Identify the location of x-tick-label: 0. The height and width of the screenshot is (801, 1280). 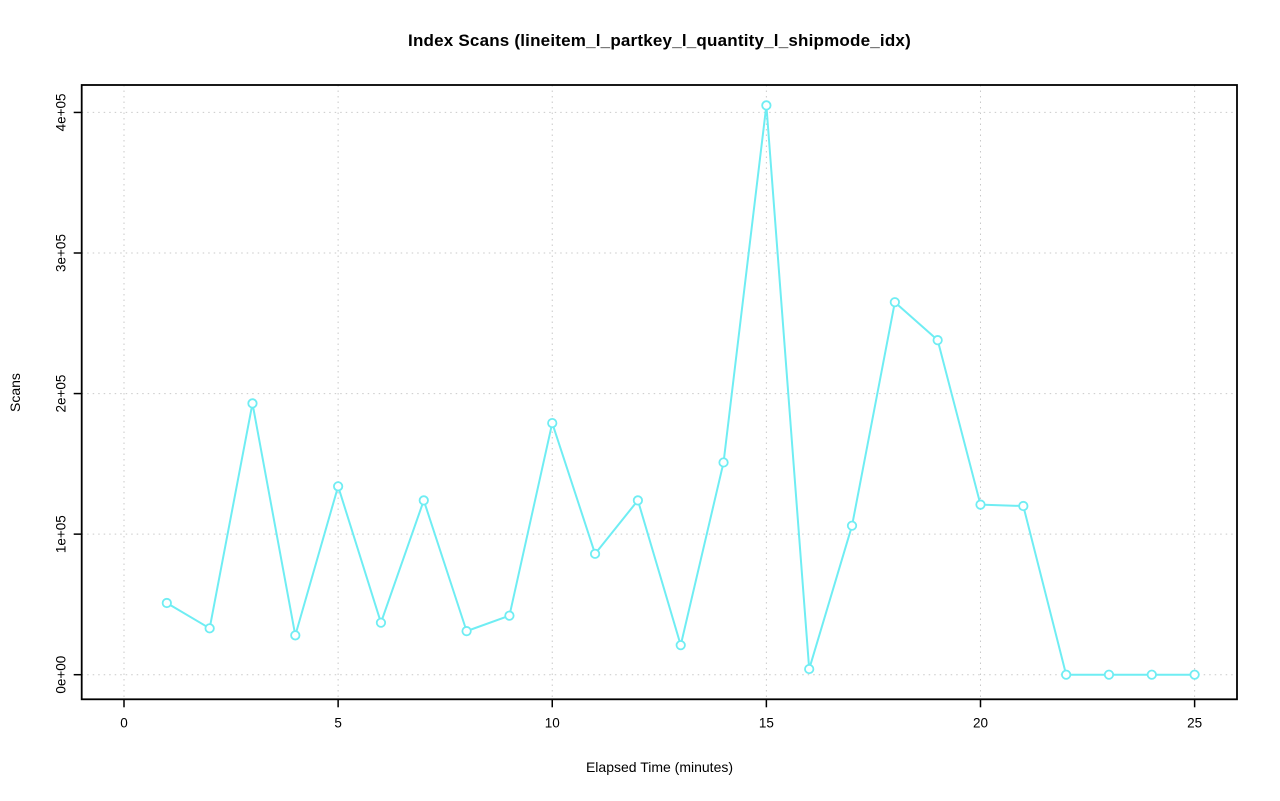
(124, 722).